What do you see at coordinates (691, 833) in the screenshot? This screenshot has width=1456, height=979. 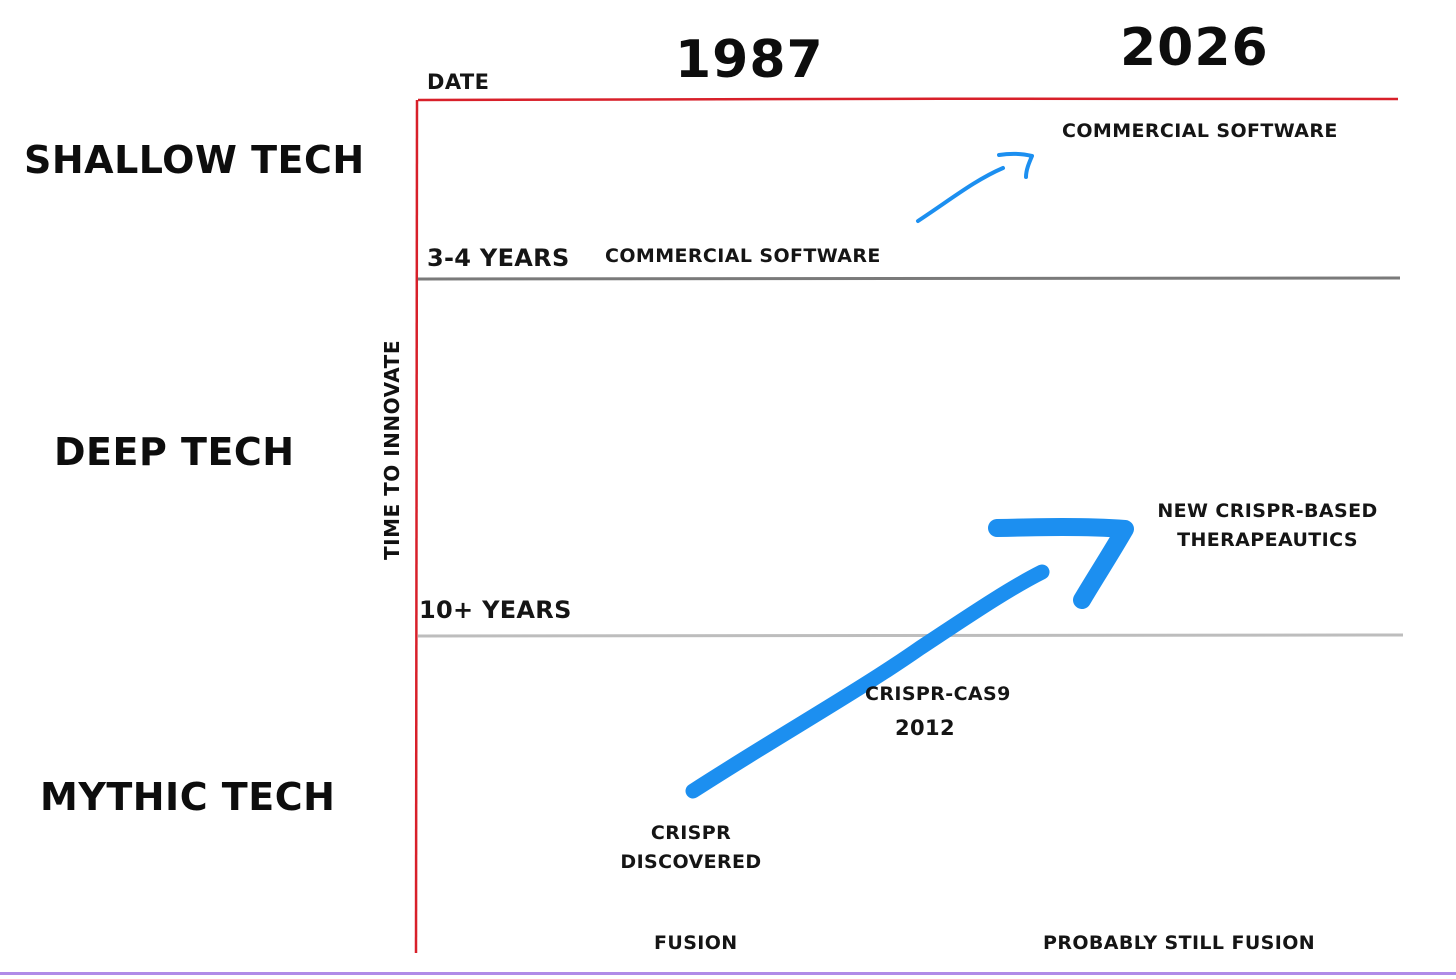 I see `crispr-discovered-line1: CRISPR` at bounding box center [691, 833].